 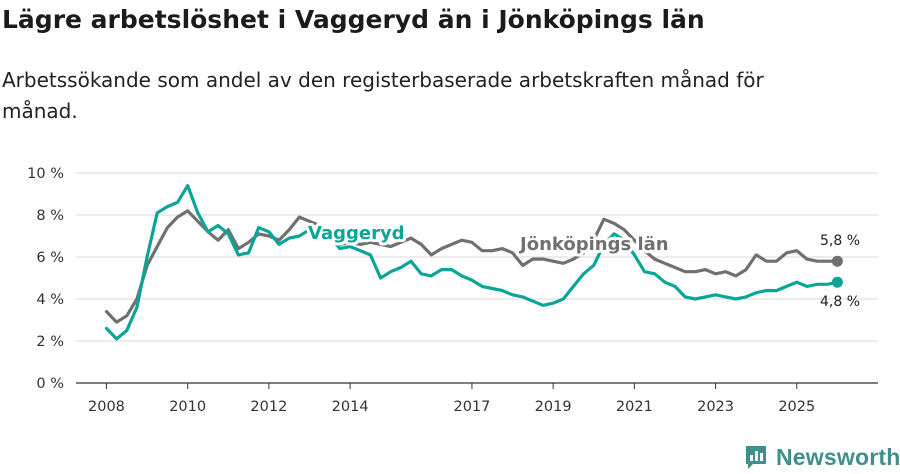 I want to click on x-axis: 2008 2010 2012 2014 2017 2019 2021 2023 2025, so click(x=477, y=398).